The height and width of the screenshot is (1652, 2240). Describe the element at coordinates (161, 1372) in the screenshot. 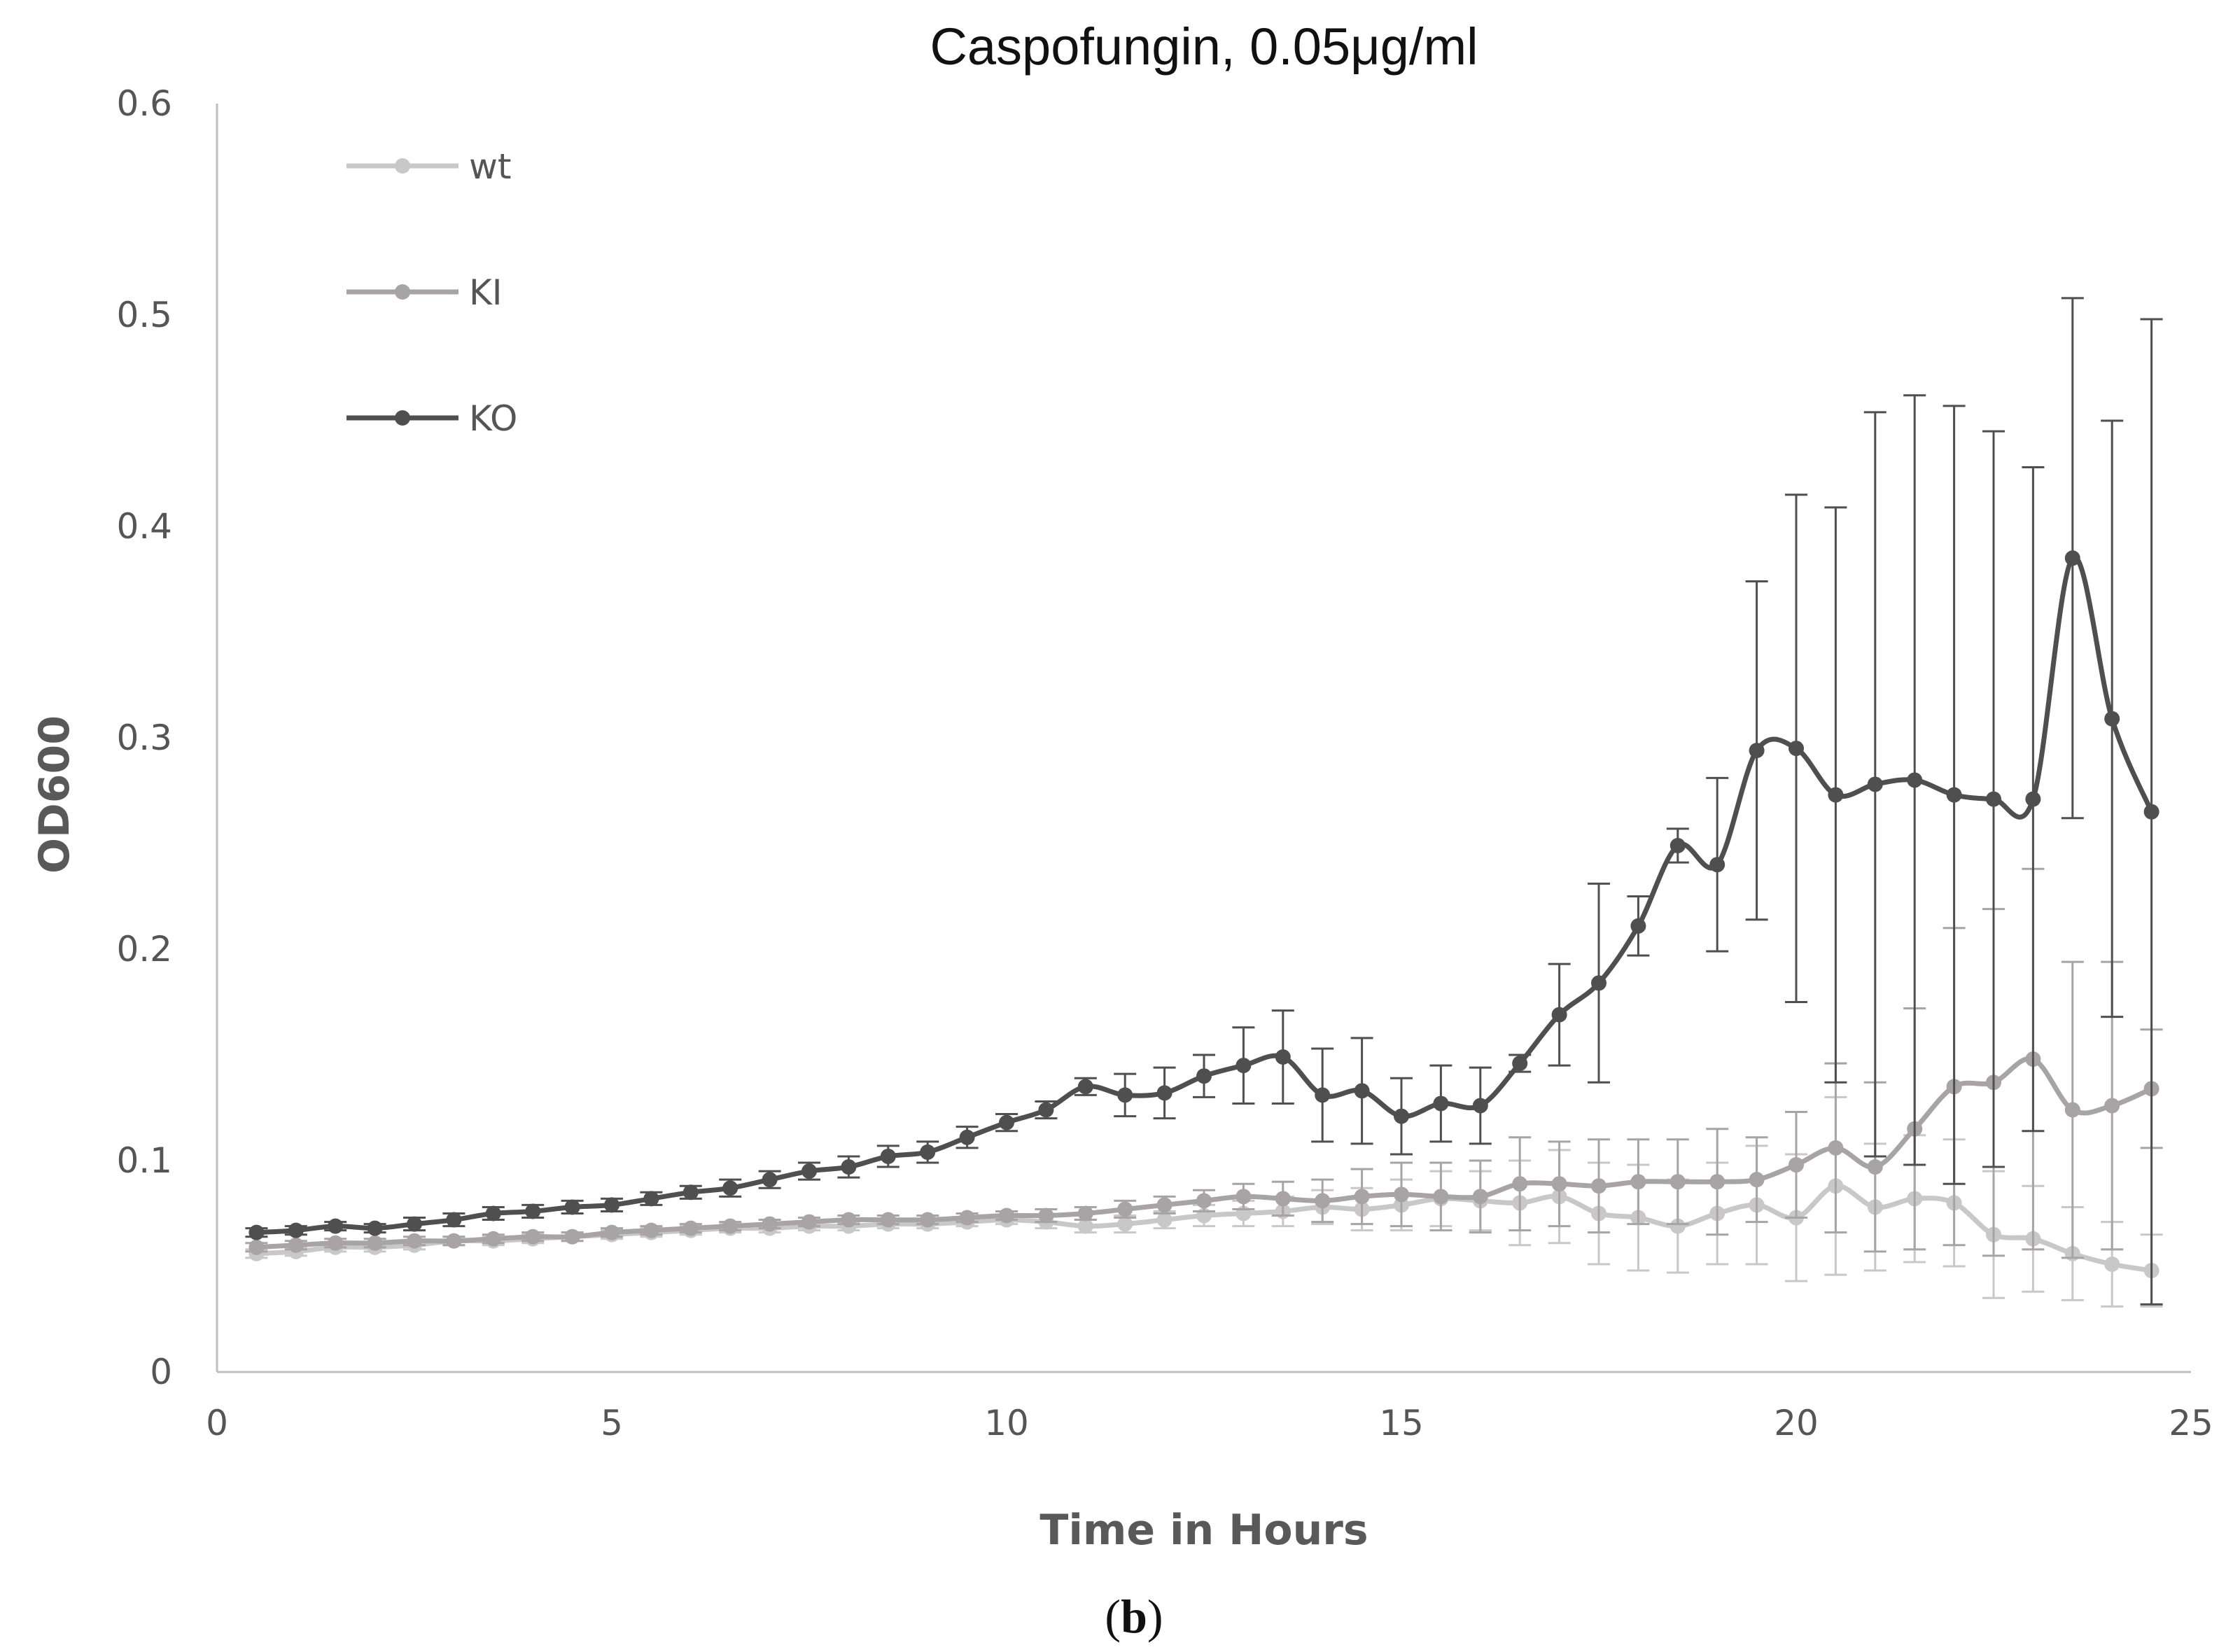

I see `y-tick-label: 0` at that location.